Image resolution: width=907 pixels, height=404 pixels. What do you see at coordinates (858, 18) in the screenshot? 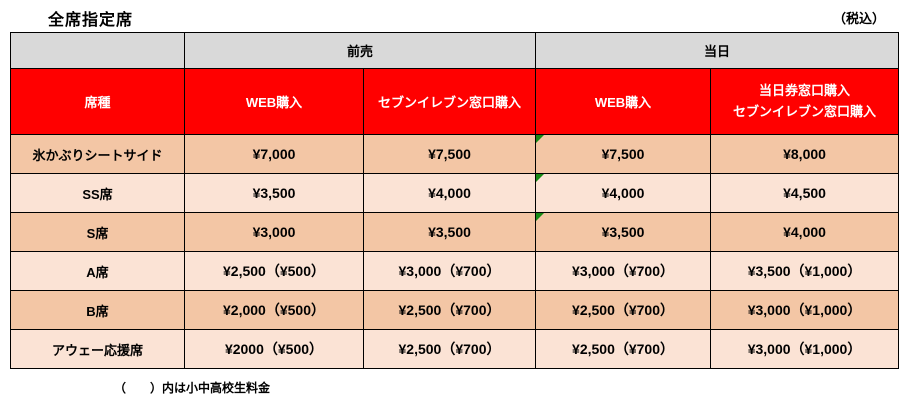
I see `tax-included-note: （税込）` at bounding box center [858, 18].